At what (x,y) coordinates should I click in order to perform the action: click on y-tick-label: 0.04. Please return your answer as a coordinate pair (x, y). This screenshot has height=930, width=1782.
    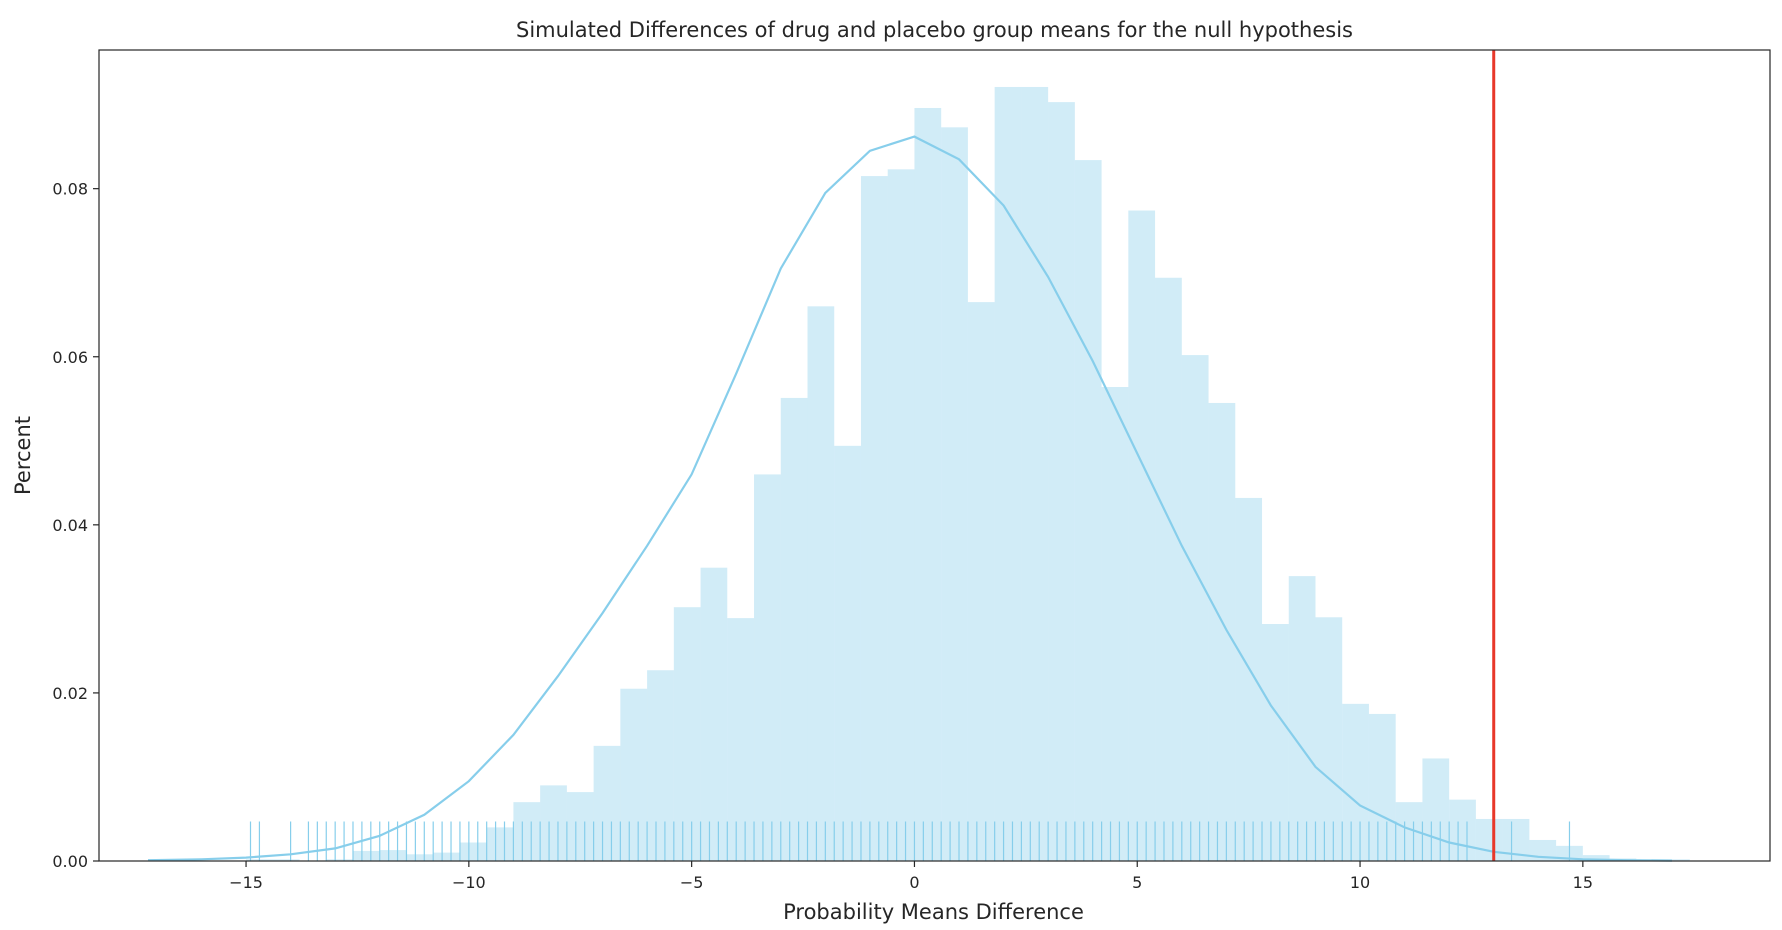
    Looking at the image, I should click on (70, 525).